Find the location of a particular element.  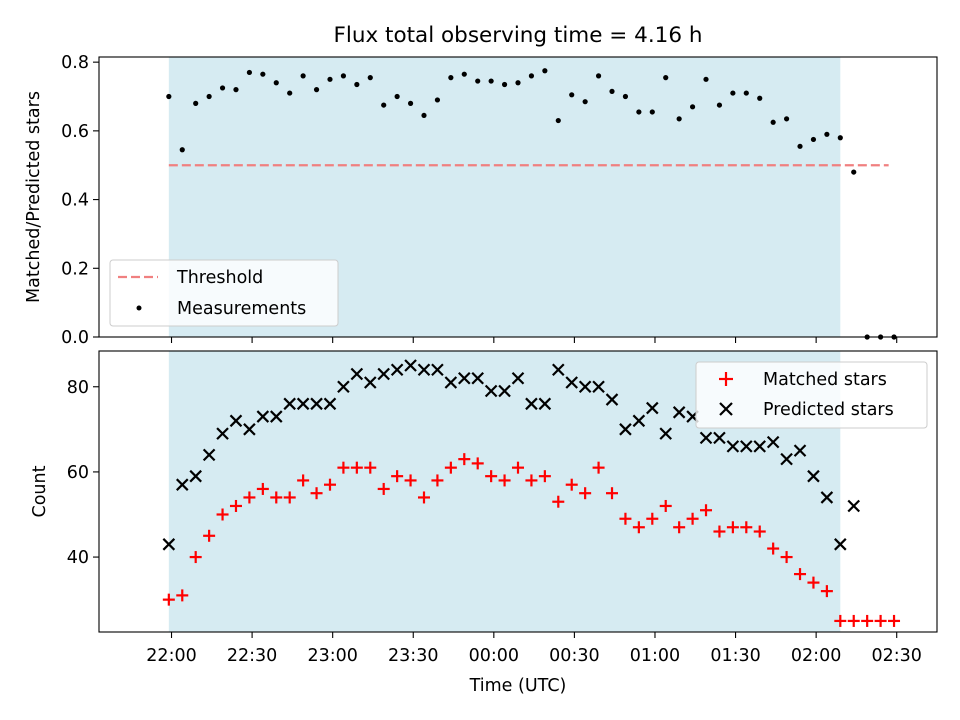

legend-predicted-swatch is located at coordinates (726, 409).